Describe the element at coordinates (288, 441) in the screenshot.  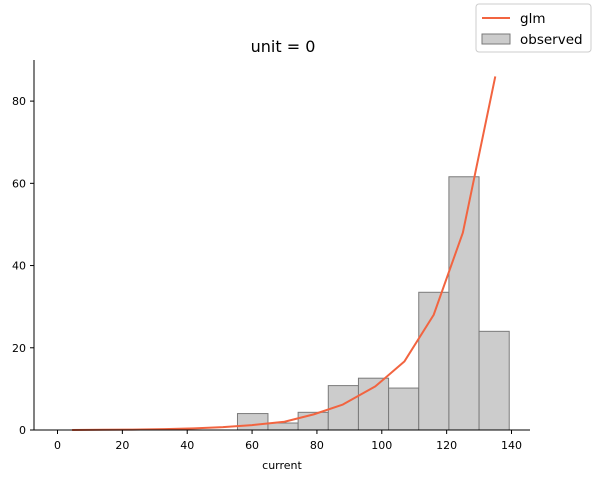
I see `x-ticks: 0 20 40 60 80 100 120 140` at that location.